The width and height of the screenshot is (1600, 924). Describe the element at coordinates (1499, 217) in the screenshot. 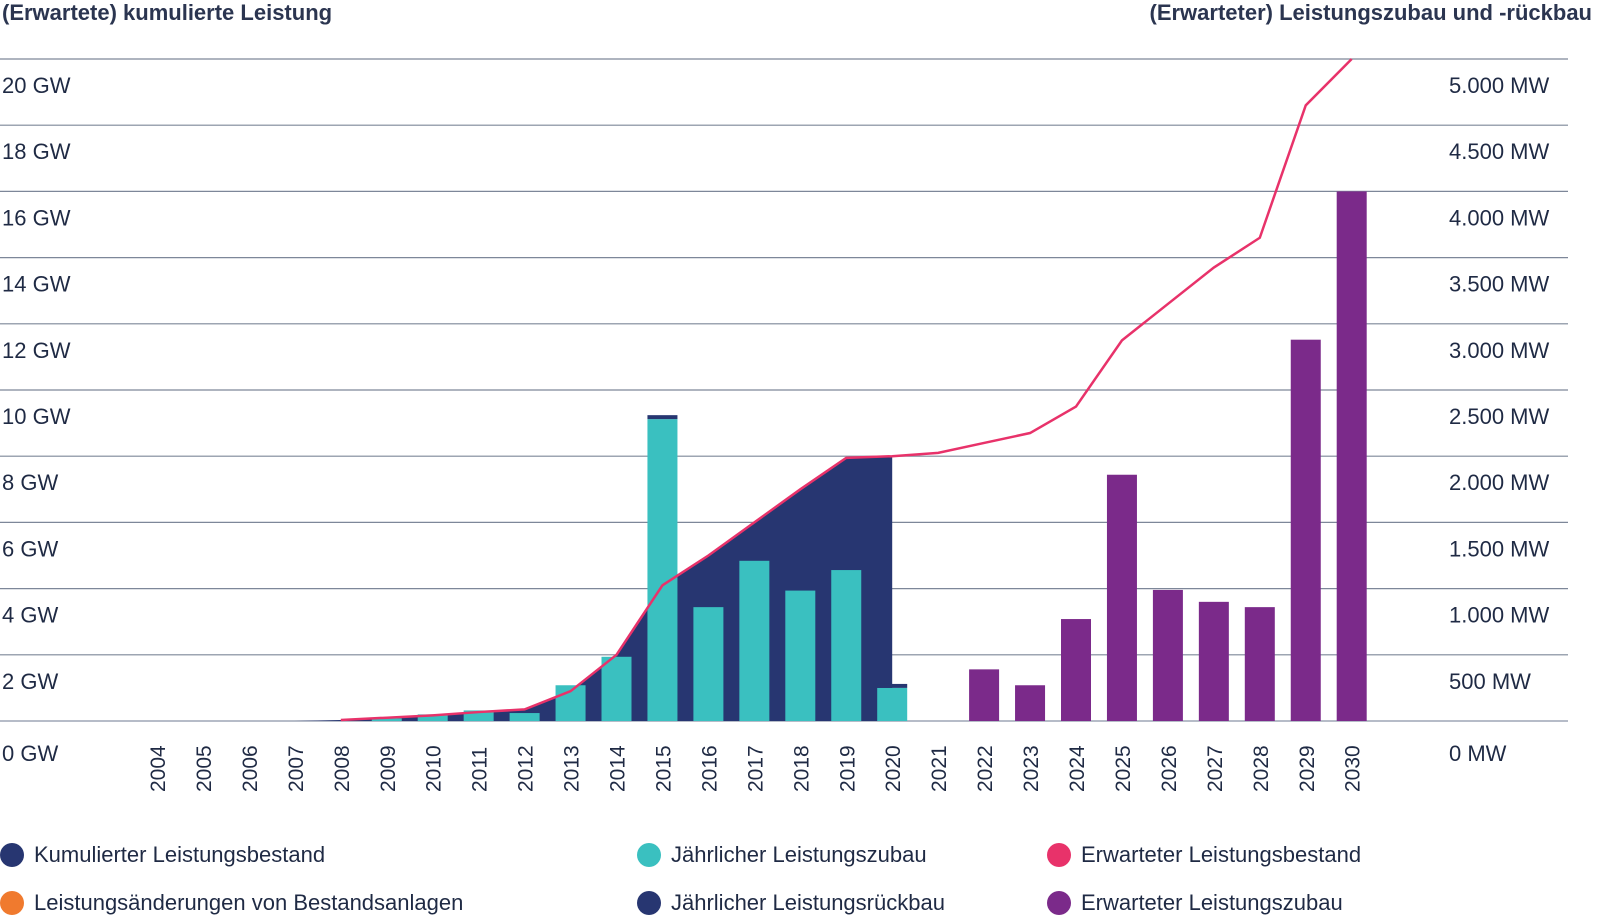

I see `right-tick-label: 4.000 MW` at that location.